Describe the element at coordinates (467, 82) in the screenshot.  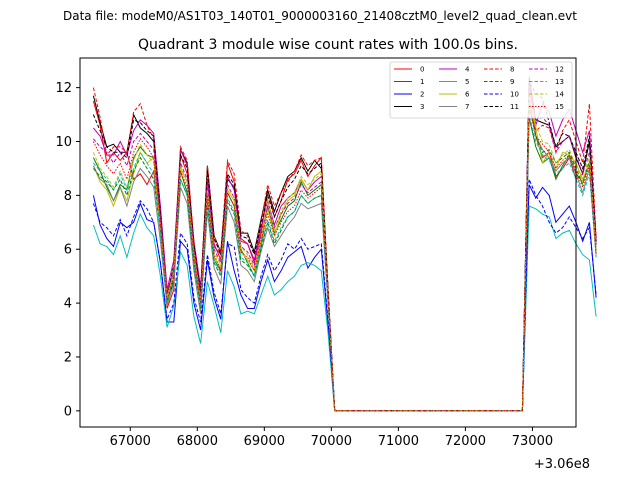
I see `legend-label-5: 5` at that location.